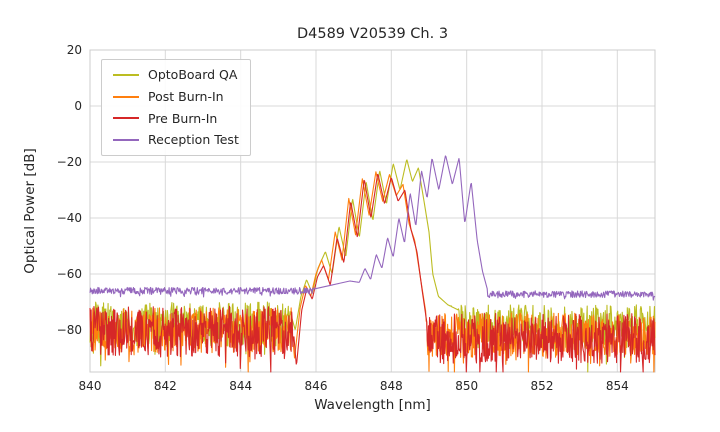  Describe the element at coordinates (165, 386) in the screenshot. I see `x-tick-label: 842` at that location.